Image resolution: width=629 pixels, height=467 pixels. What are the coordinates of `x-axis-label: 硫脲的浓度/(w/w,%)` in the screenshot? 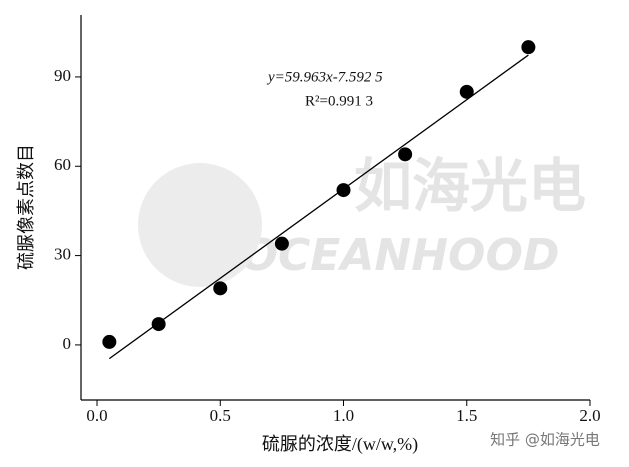 It's located at (340, 444).